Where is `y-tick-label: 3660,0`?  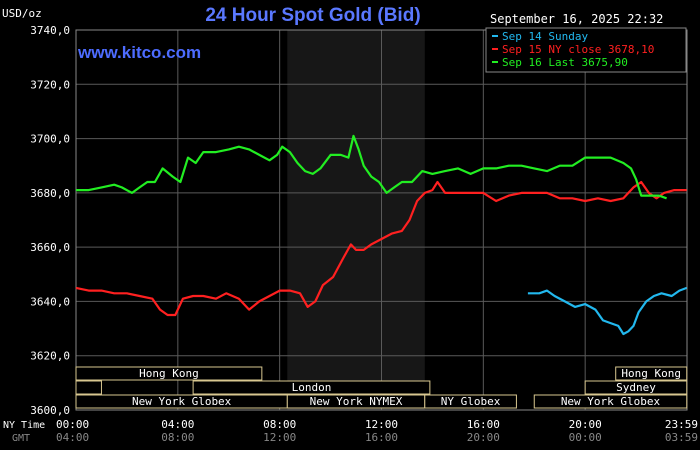 y-tick-label: 3660,0 is located at coordinates (50, 247).